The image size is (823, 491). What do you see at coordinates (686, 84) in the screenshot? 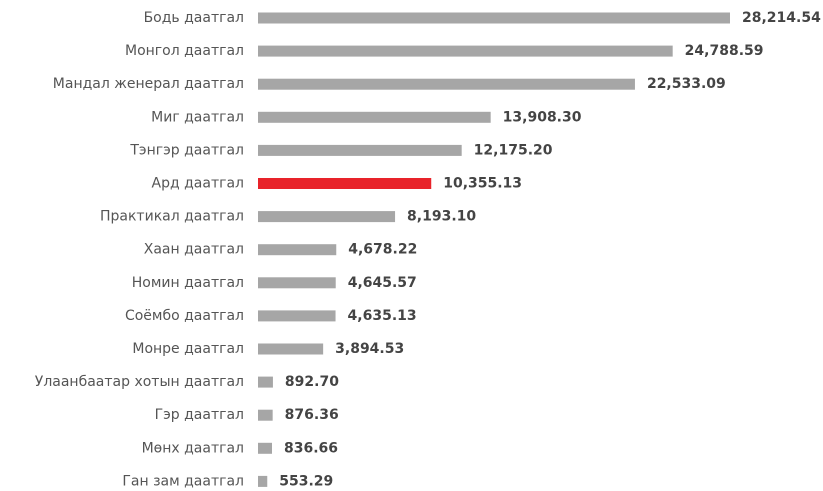
I see `value-label: 22,533.09` at bounding box center [686, 84].